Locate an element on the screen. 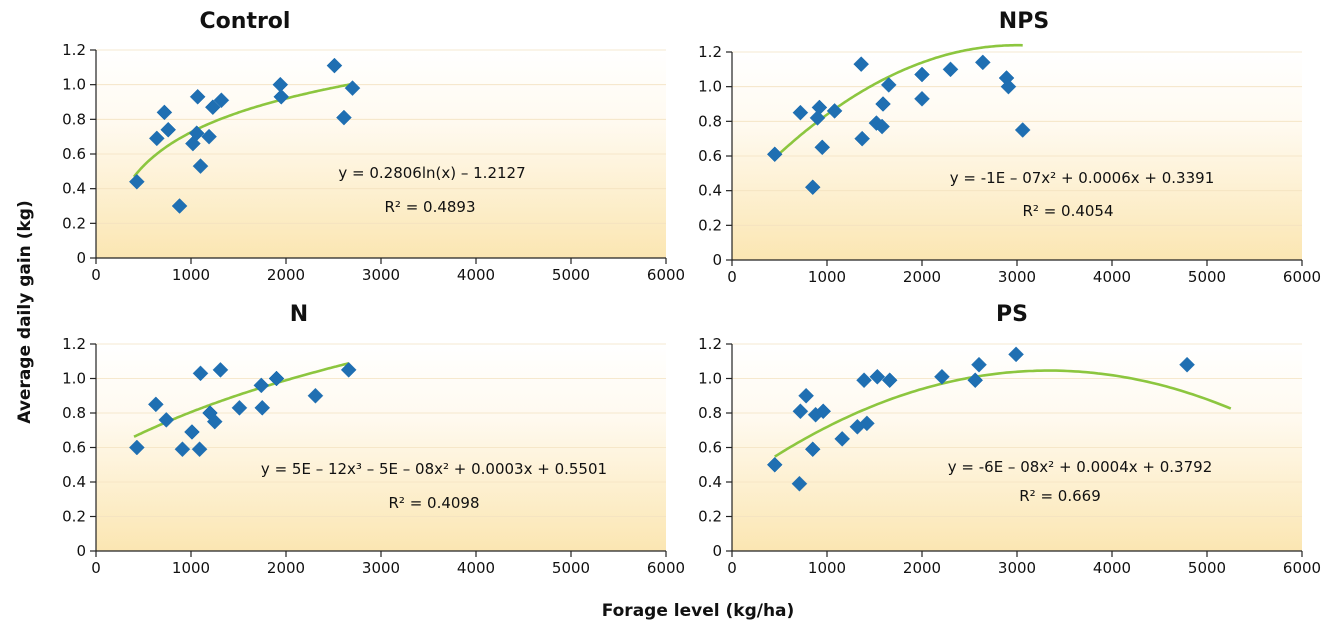  chart-title: N is located at coordinates (299, 314).